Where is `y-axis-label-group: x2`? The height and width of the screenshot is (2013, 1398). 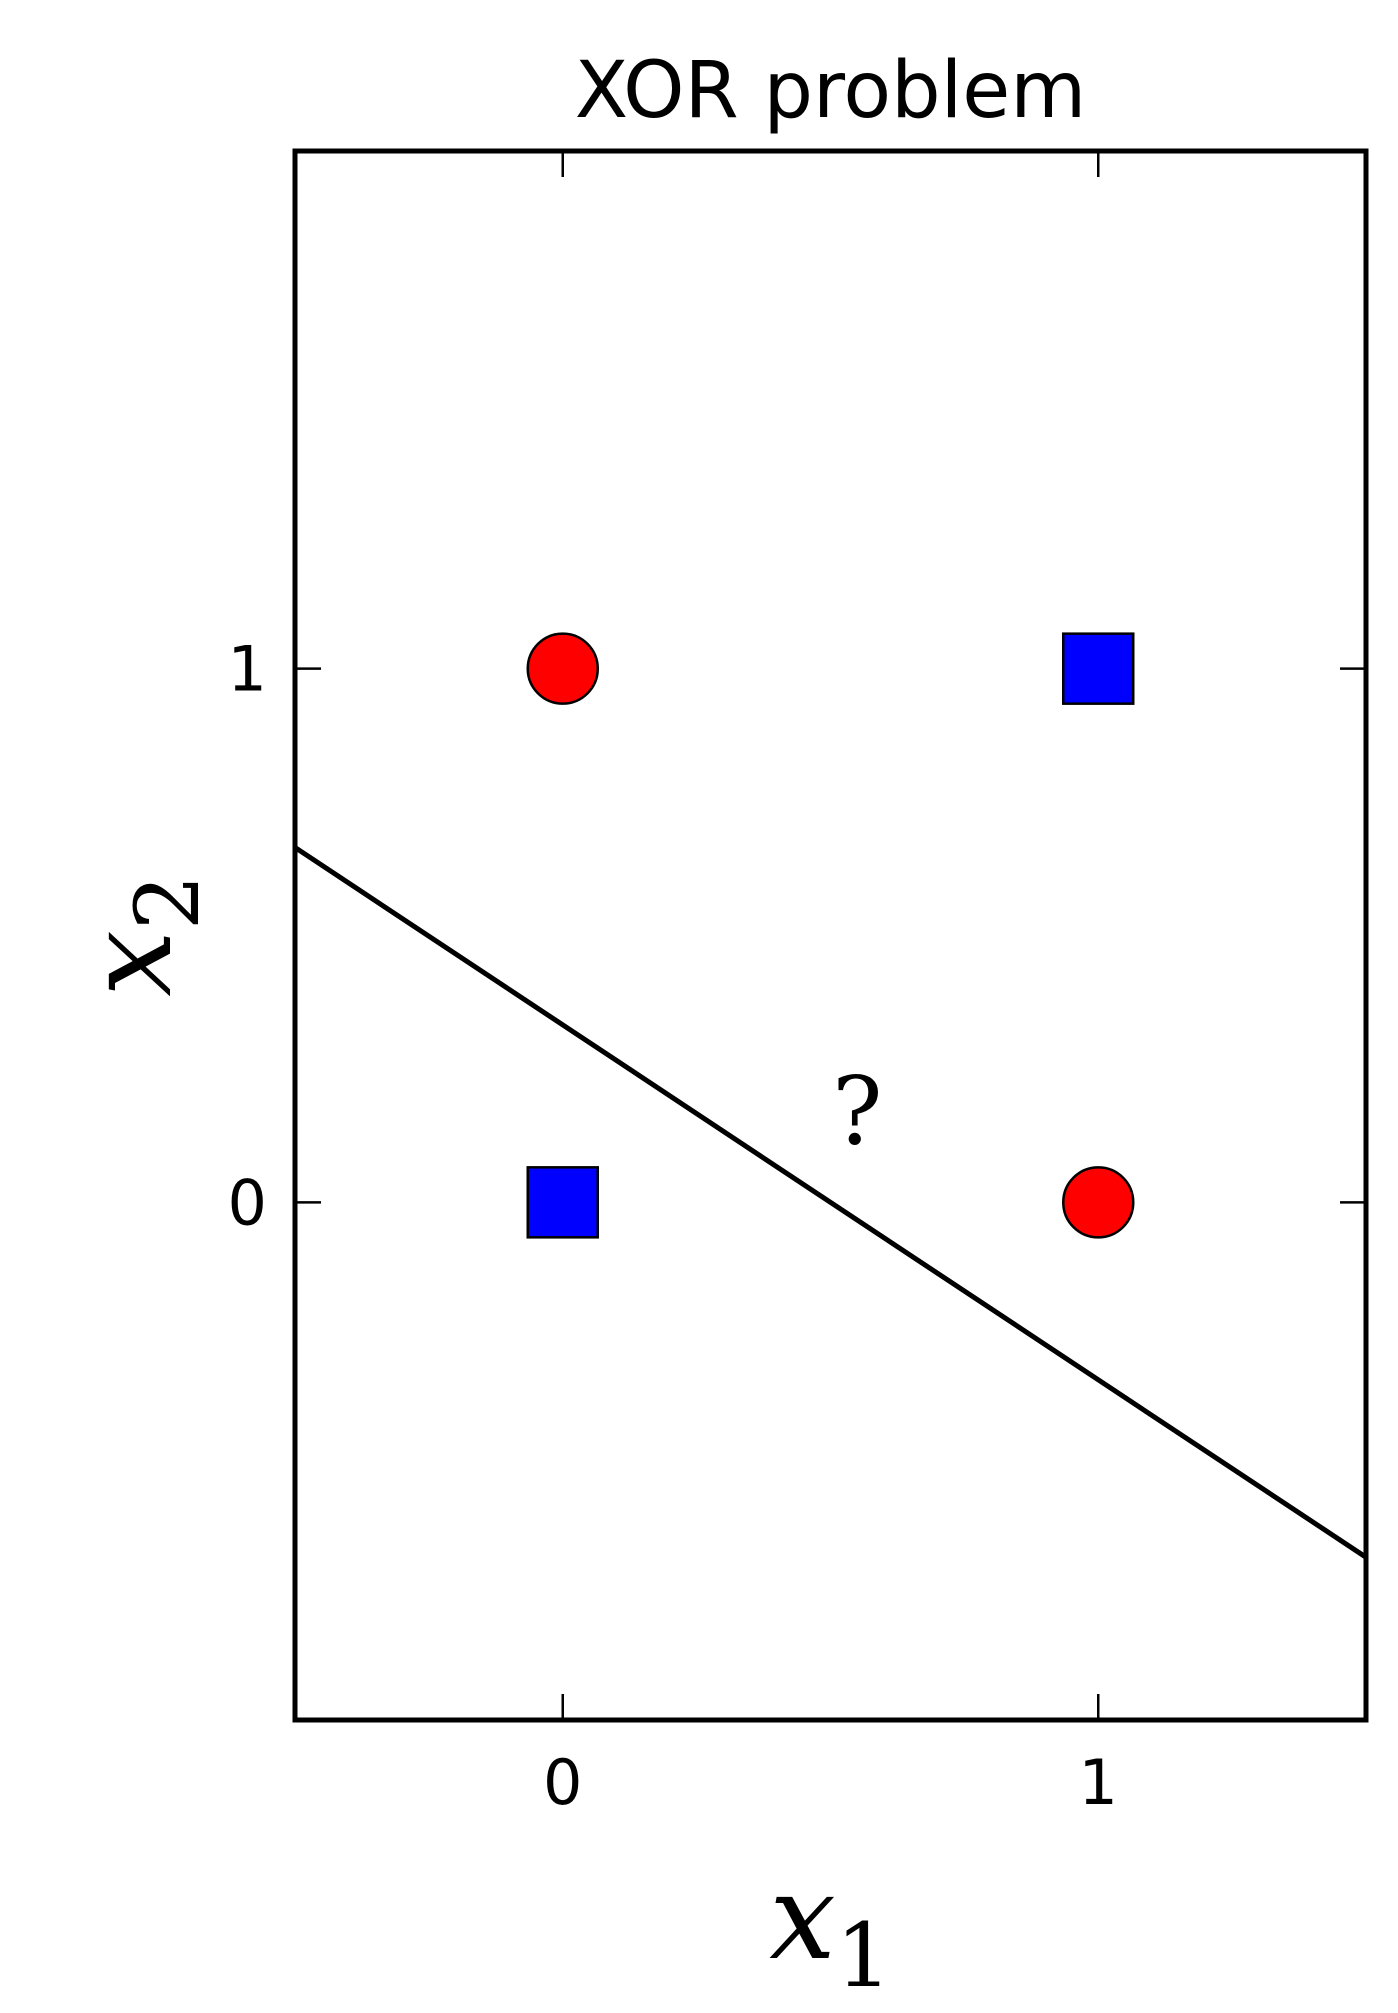 y-axis-label-group: x2 is located at coordinates (139, 935).